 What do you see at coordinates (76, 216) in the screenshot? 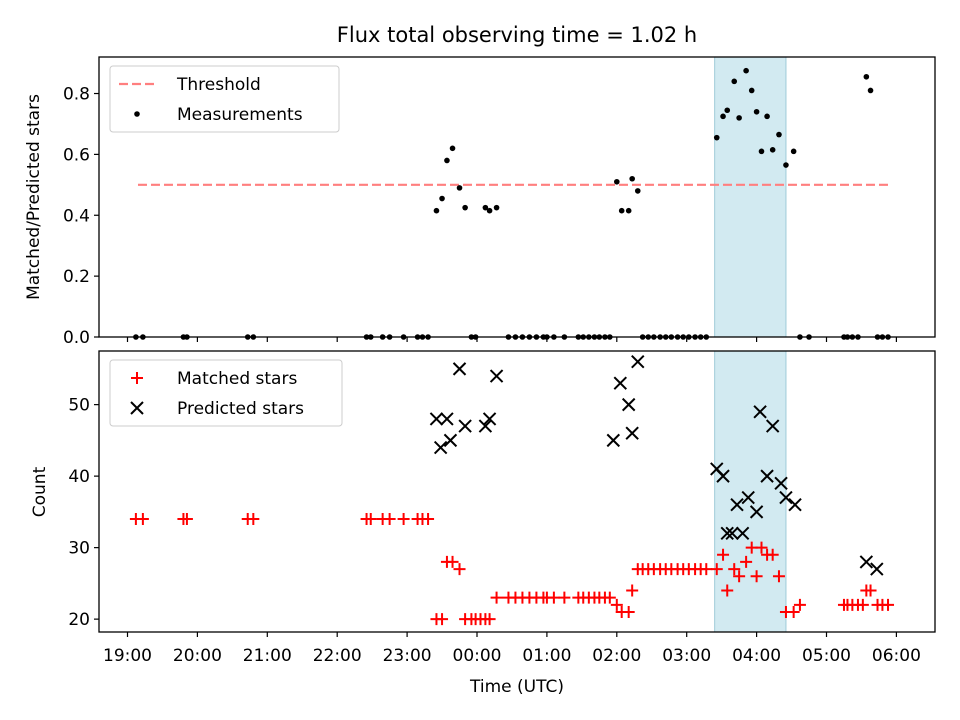
I see `y-tick-label: 0.4` at bounding box center [76, 216].